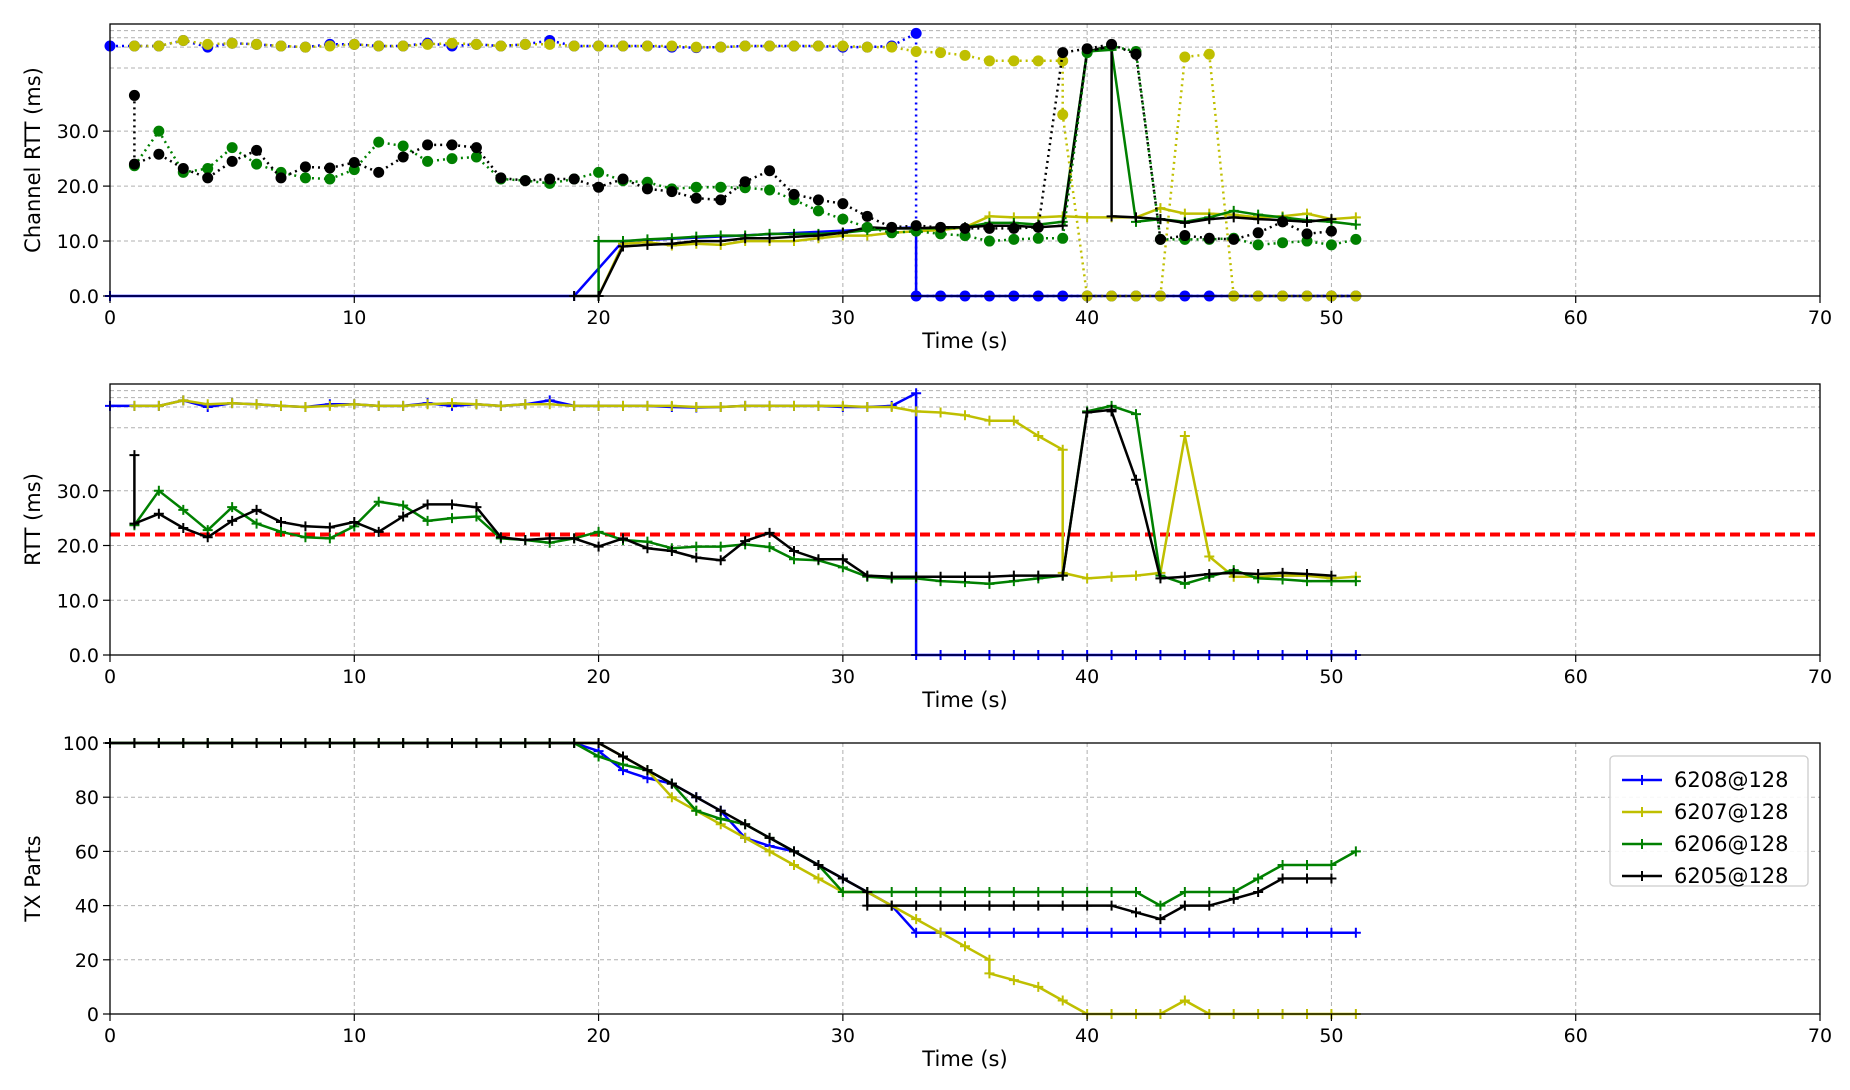 The width and height of the screenshot is (1850, 1090). What do you see at coordinates (87, 852) in the screenshot?
I see `y-tick-label: 60` at bounding box center [87, 852].